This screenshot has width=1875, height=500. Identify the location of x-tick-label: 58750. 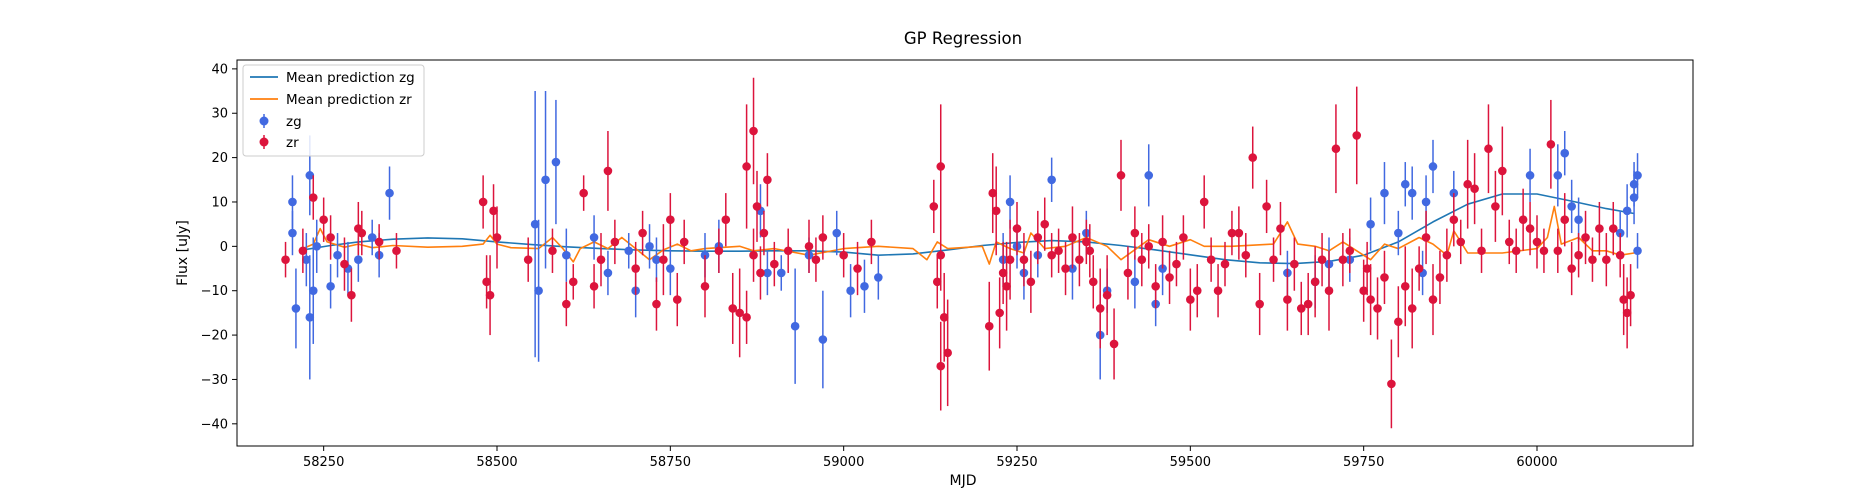
(670, 462).